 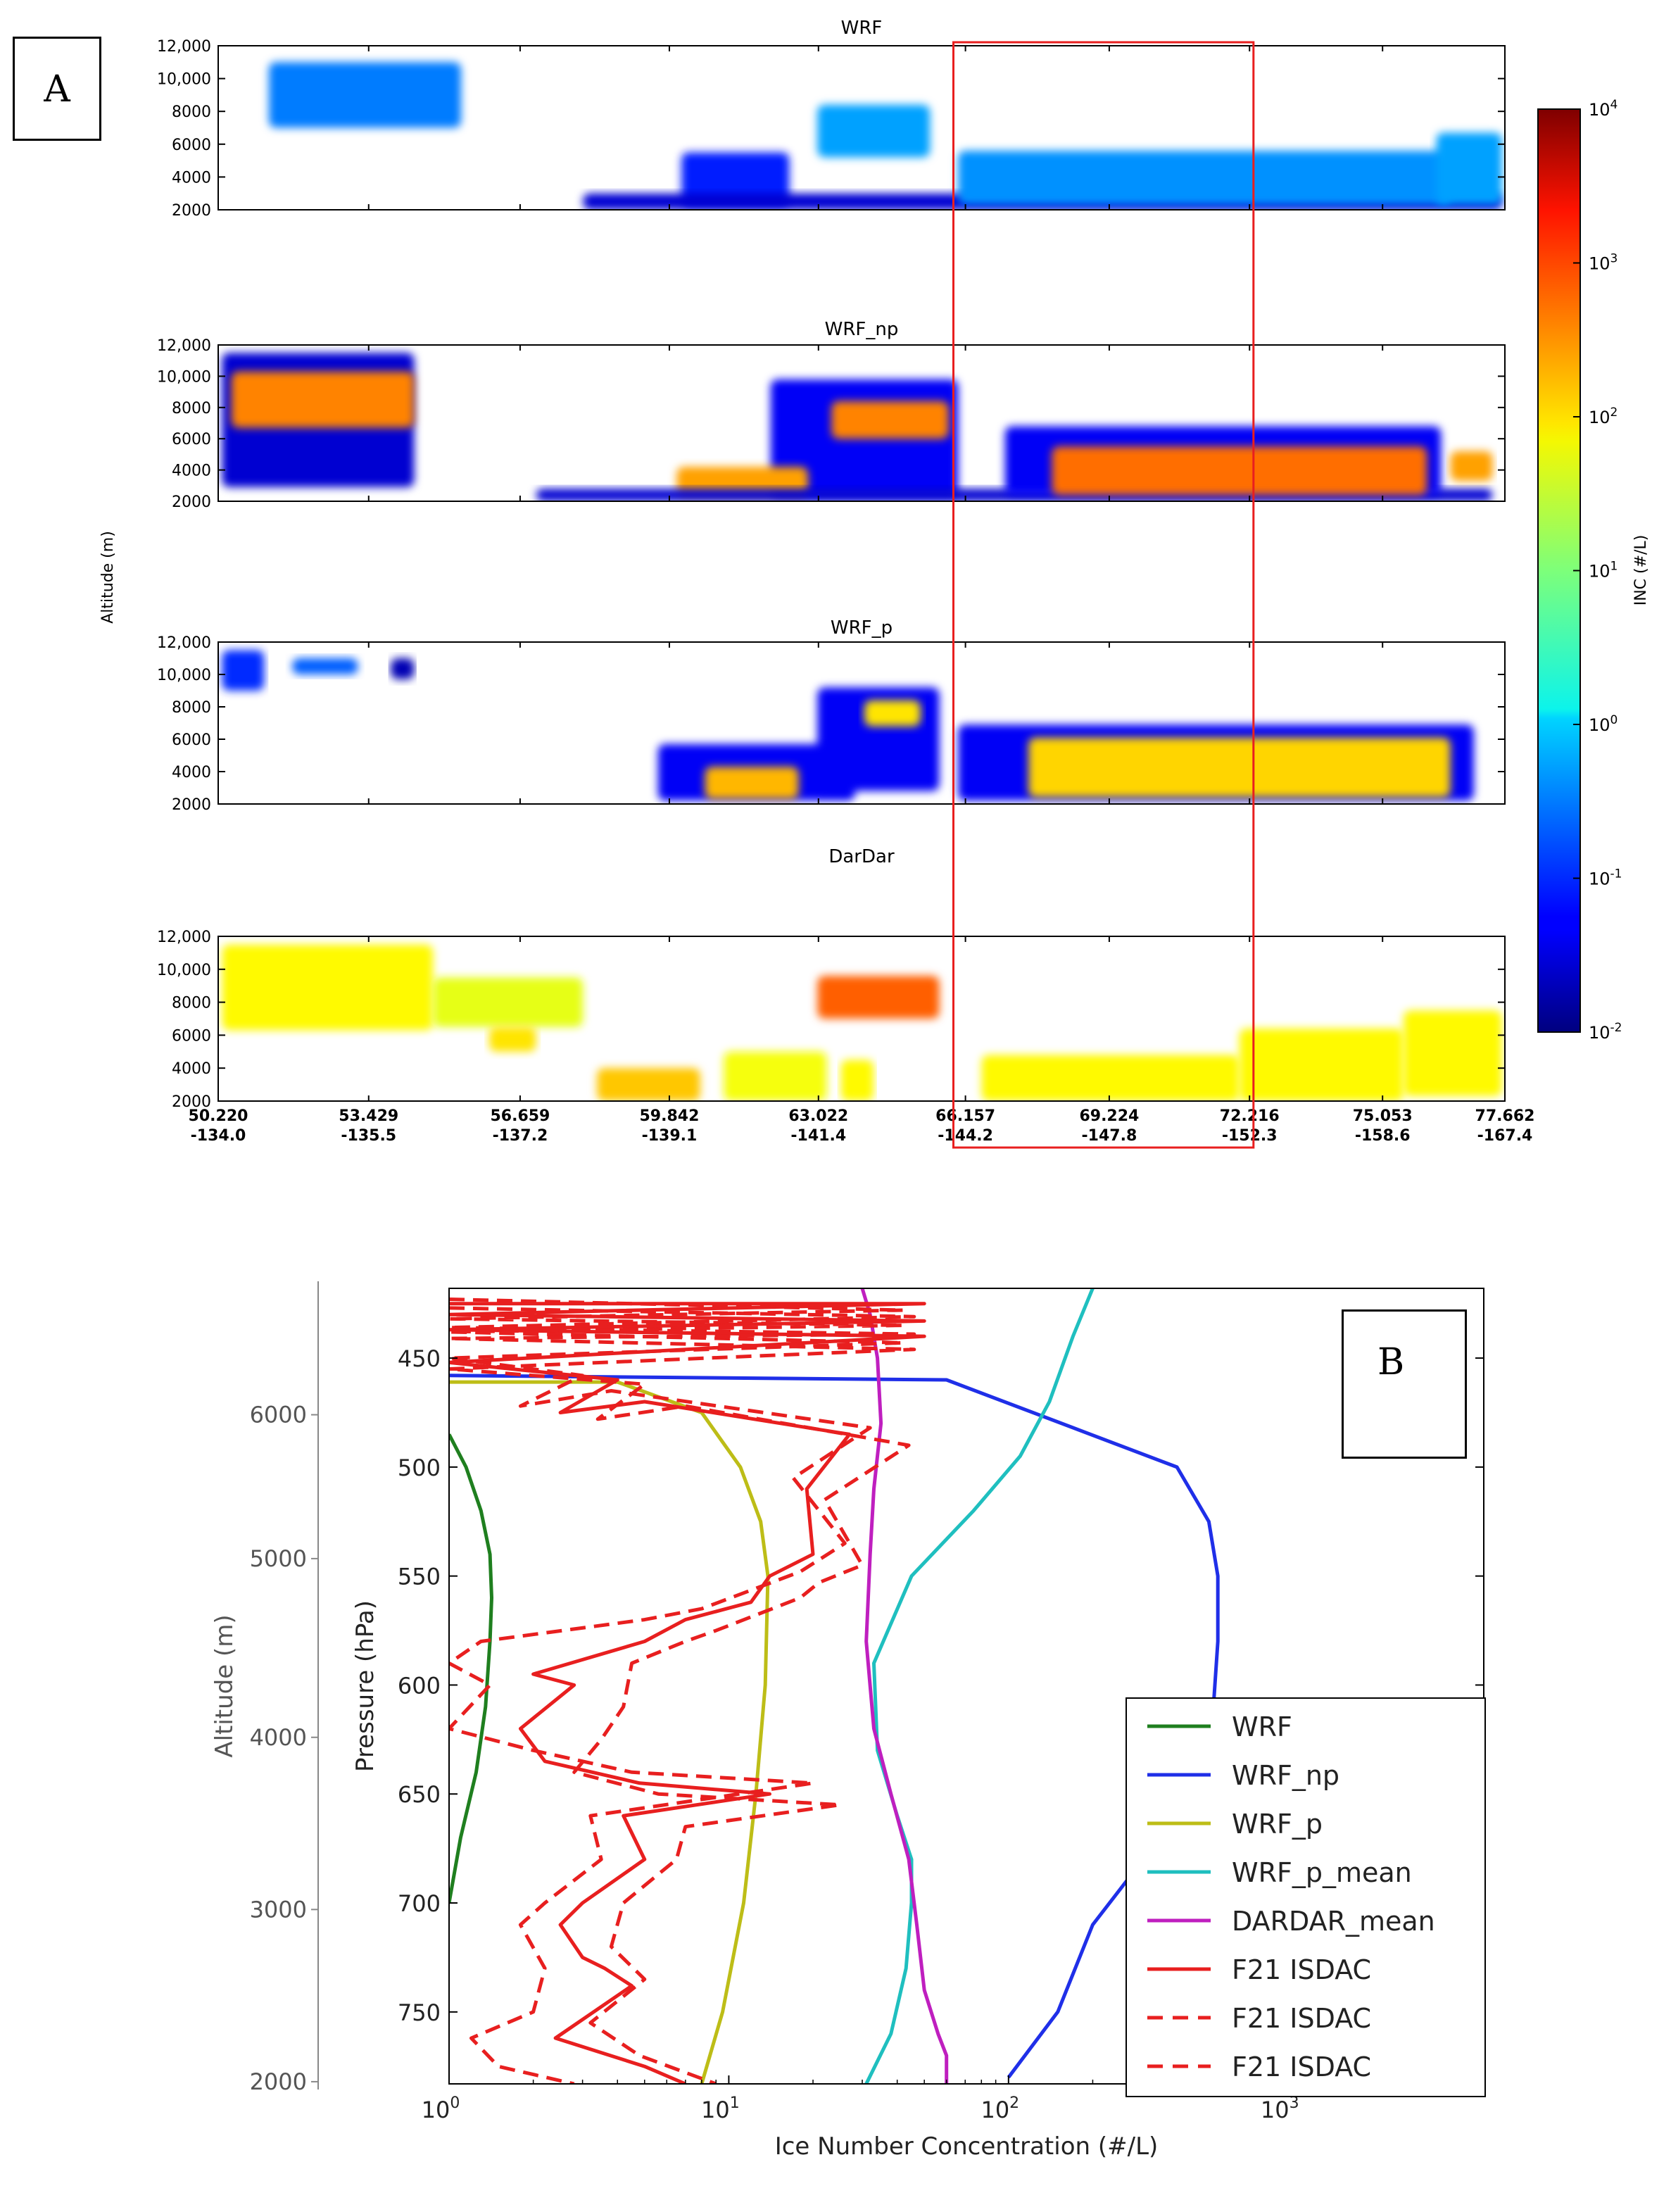 I want to click on highlight-box, so click(x=1103, y=595).